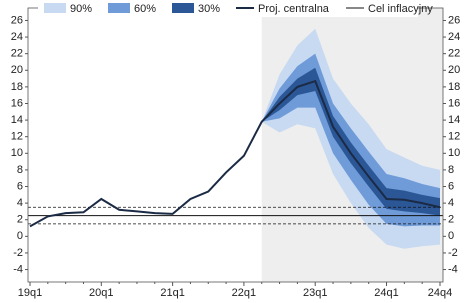 The width and height of the screenshot is (474, 303). Describe the element at coordinates (209, 9) in the screenshot. I see `legend-label: 30%` at that location.